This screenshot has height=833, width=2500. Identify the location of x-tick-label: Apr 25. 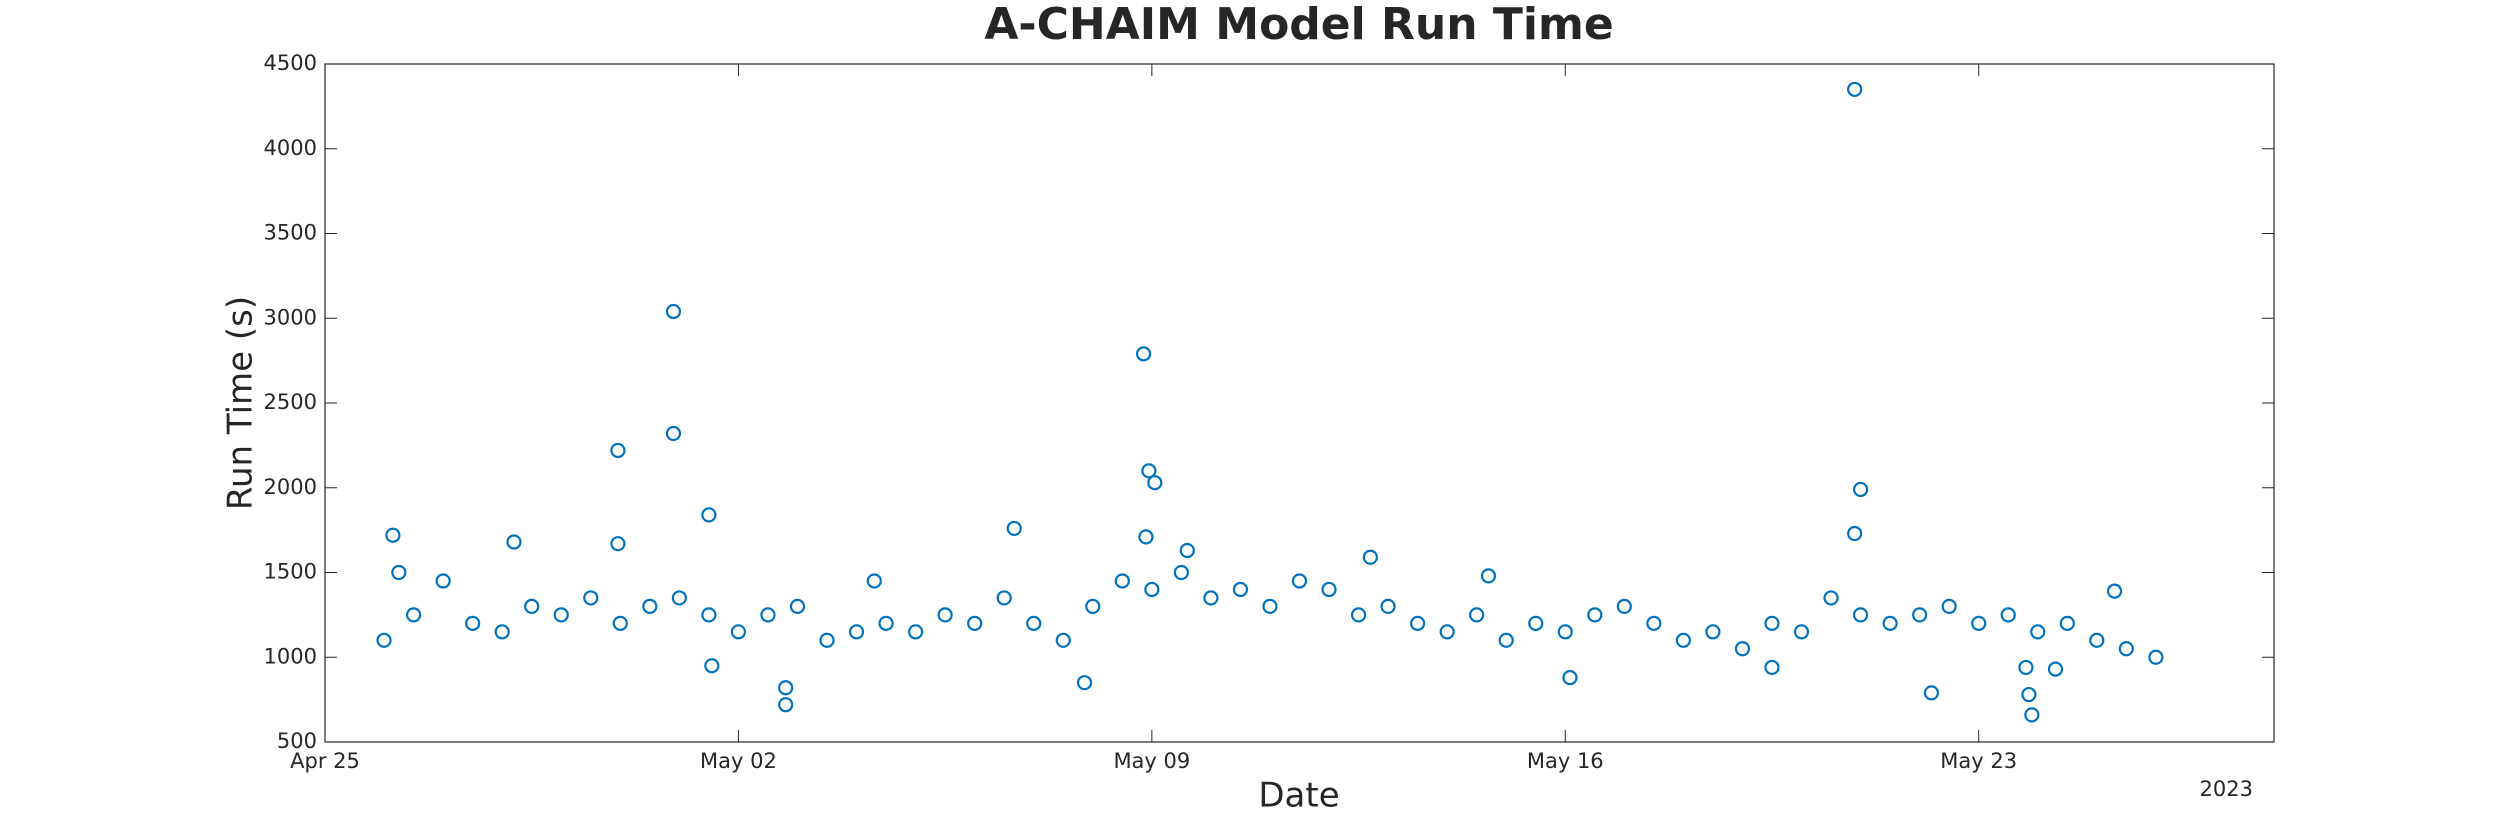
(325, 761).